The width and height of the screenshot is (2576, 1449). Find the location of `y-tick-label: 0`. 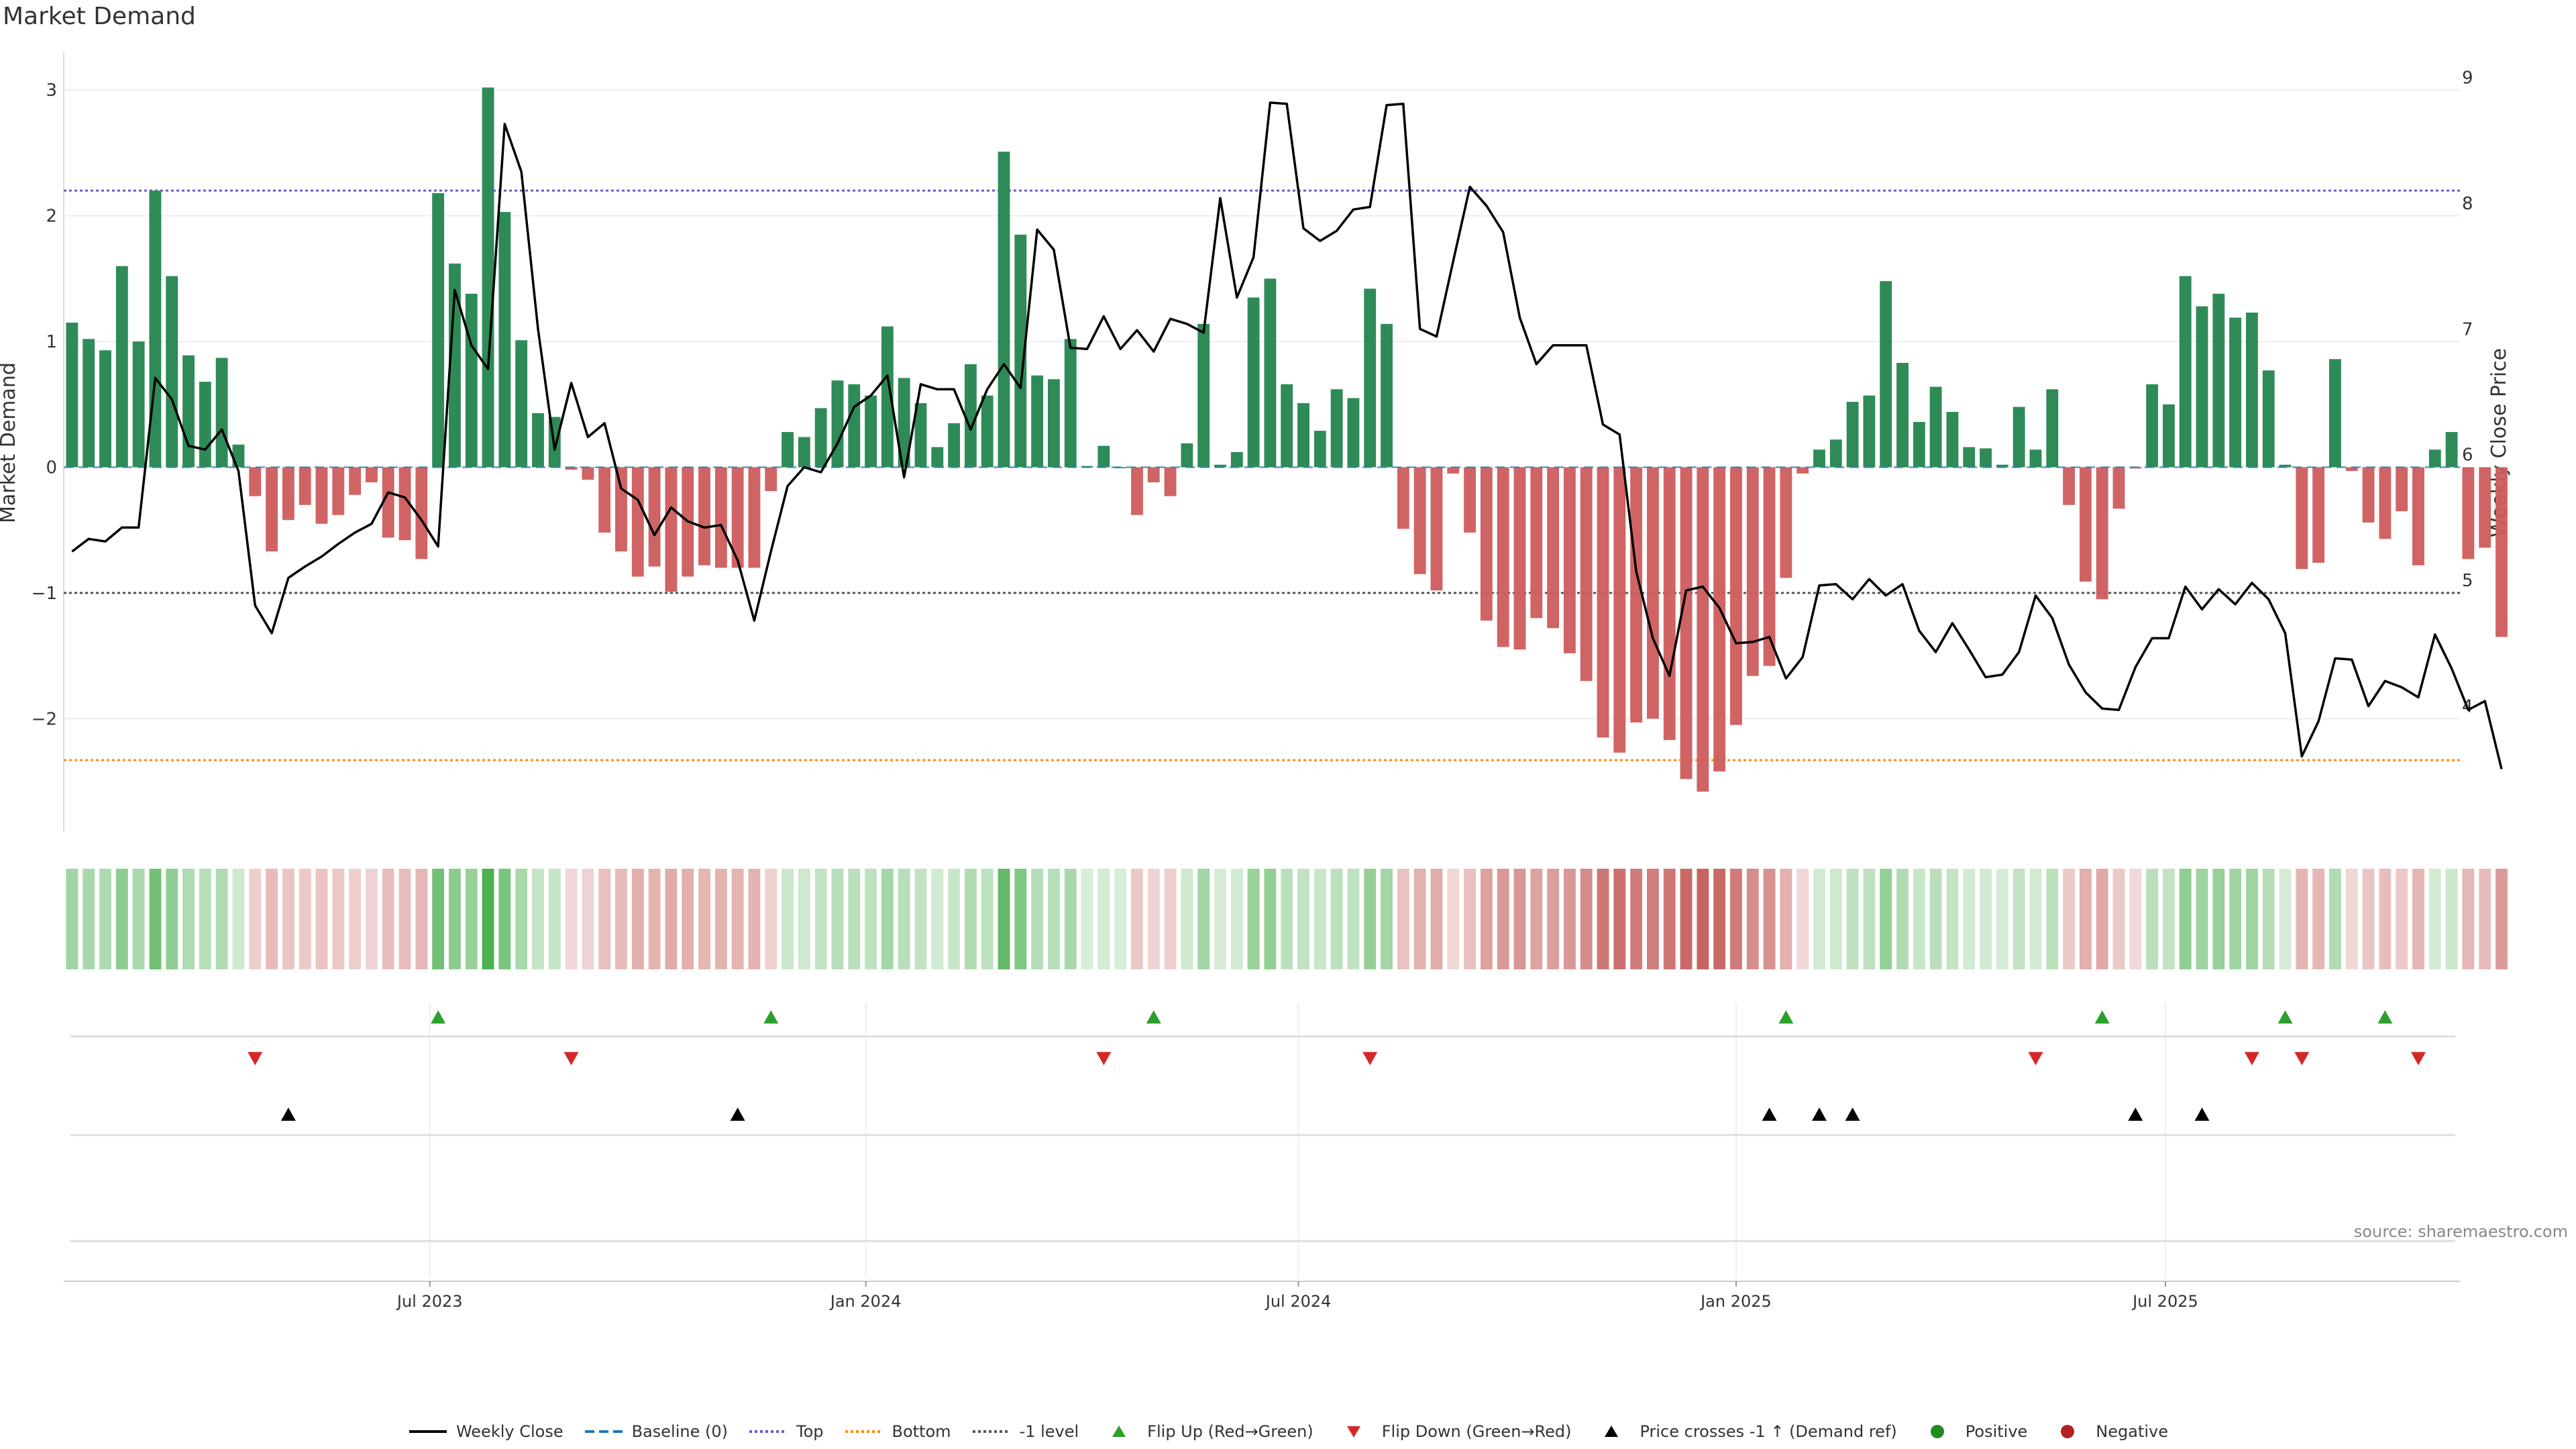

y-tick-label: 0 is located at coordinates (51, 468).